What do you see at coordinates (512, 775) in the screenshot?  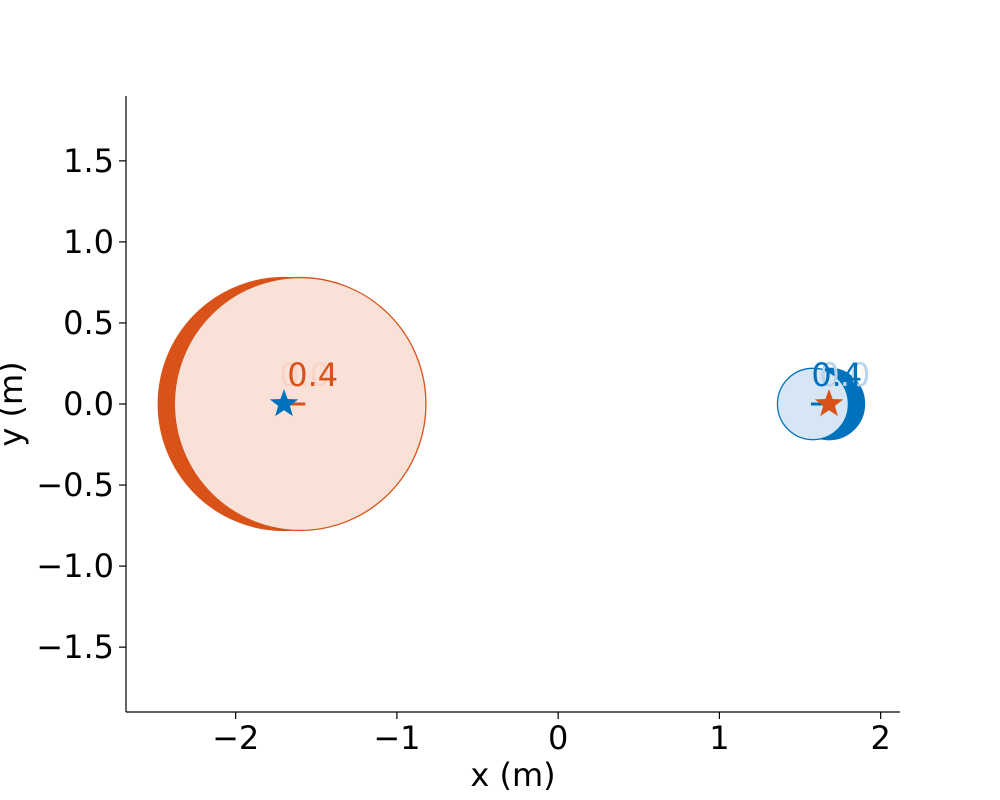 I see `x-axis-label: x (m)` at bounding box center [512, 775].